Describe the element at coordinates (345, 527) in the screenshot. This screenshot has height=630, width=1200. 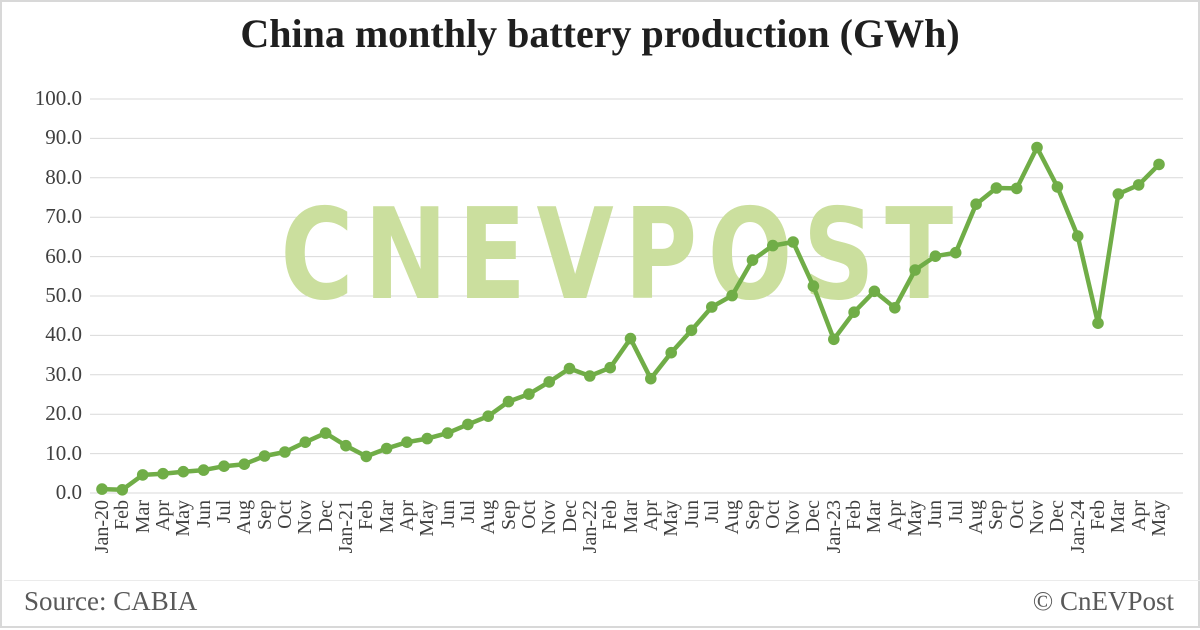
I see `x-tick-label: Jan-21` at that location.